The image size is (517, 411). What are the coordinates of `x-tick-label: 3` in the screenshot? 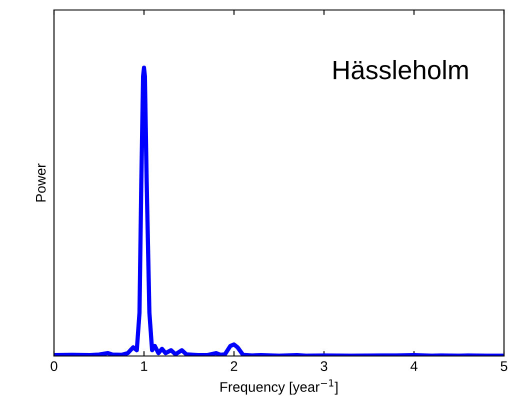 It's located at (324, 366).